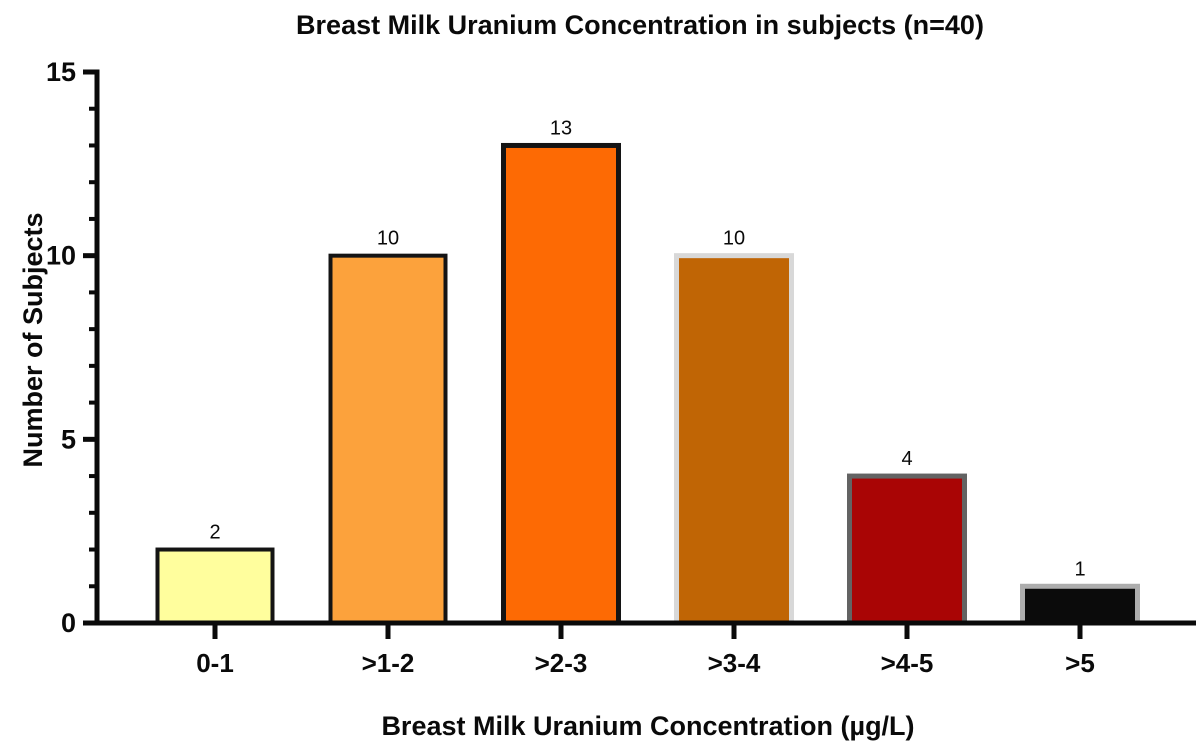 This screenshot has height=746, width=1200. I want to click on bar->1-2, so click(388, 439).